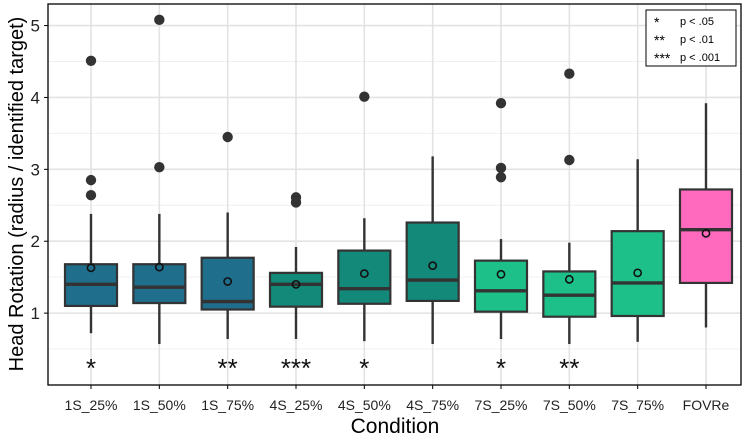  What do you see at coordinates (159, 179) in the screenshot?
I see `box-1S_50%` at bounding box center [159, 179].